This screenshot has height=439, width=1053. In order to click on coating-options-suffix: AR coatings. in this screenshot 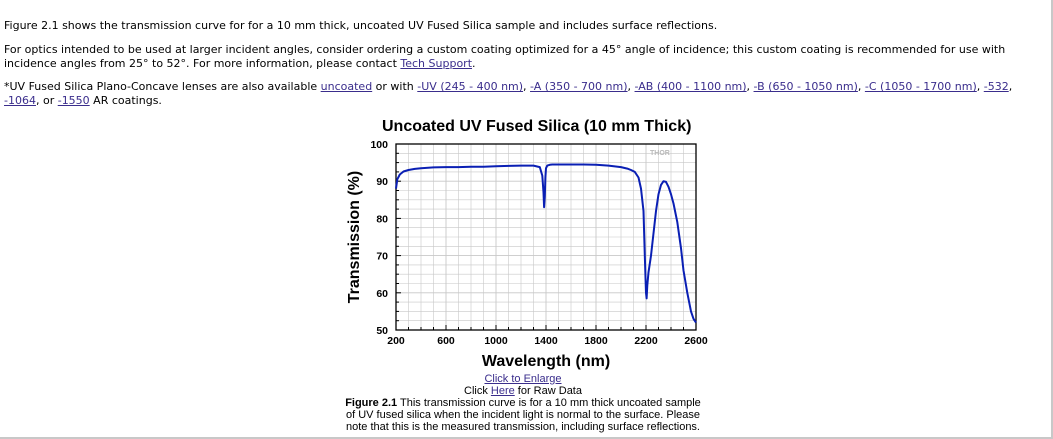, I will do `click(125, 100)`.